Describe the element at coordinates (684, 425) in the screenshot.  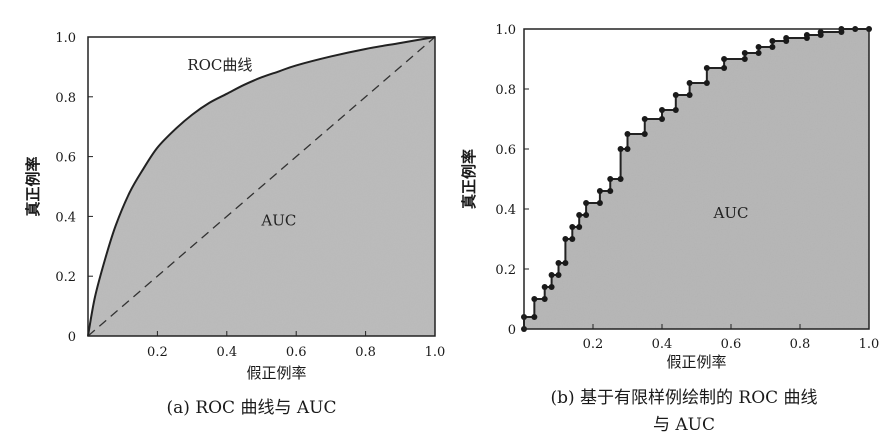
I see `caption-b-line-2: 与 AUC` at that location.